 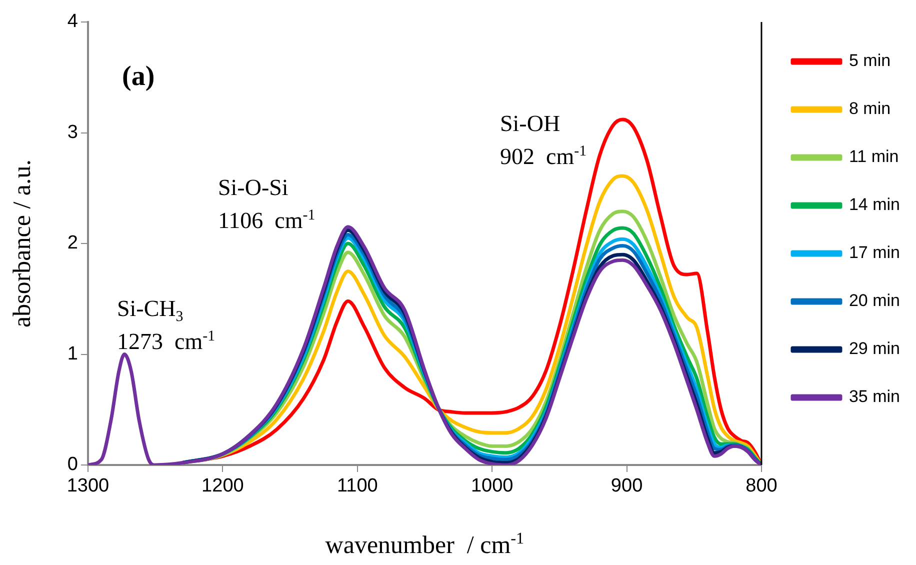 I want to click on x-tick-label: 800, so click(x=762, y=486).